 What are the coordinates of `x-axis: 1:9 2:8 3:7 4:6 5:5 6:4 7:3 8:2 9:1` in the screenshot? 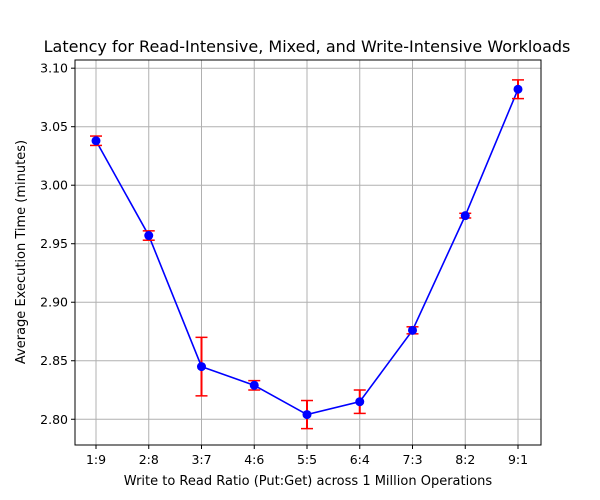 It's located at (307, 456).